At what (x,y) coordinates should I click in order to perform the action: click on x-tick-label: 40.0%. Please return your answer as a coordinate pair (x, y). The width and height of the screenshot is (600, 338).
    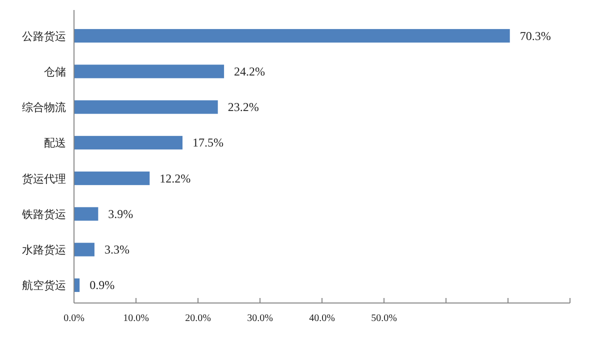
    Looking at the image, I should click on (322, 318).